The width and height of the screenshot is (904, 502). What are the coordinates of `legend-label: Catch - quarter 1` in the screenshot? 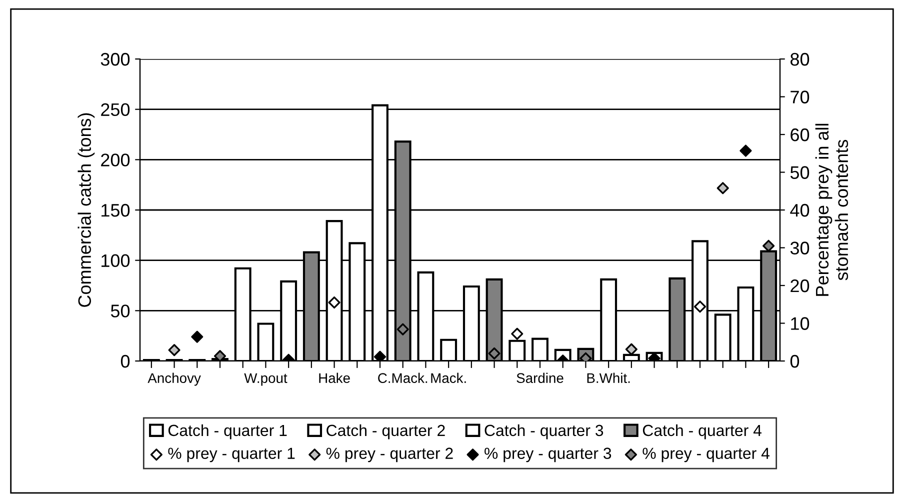 It's located at (227, 432).